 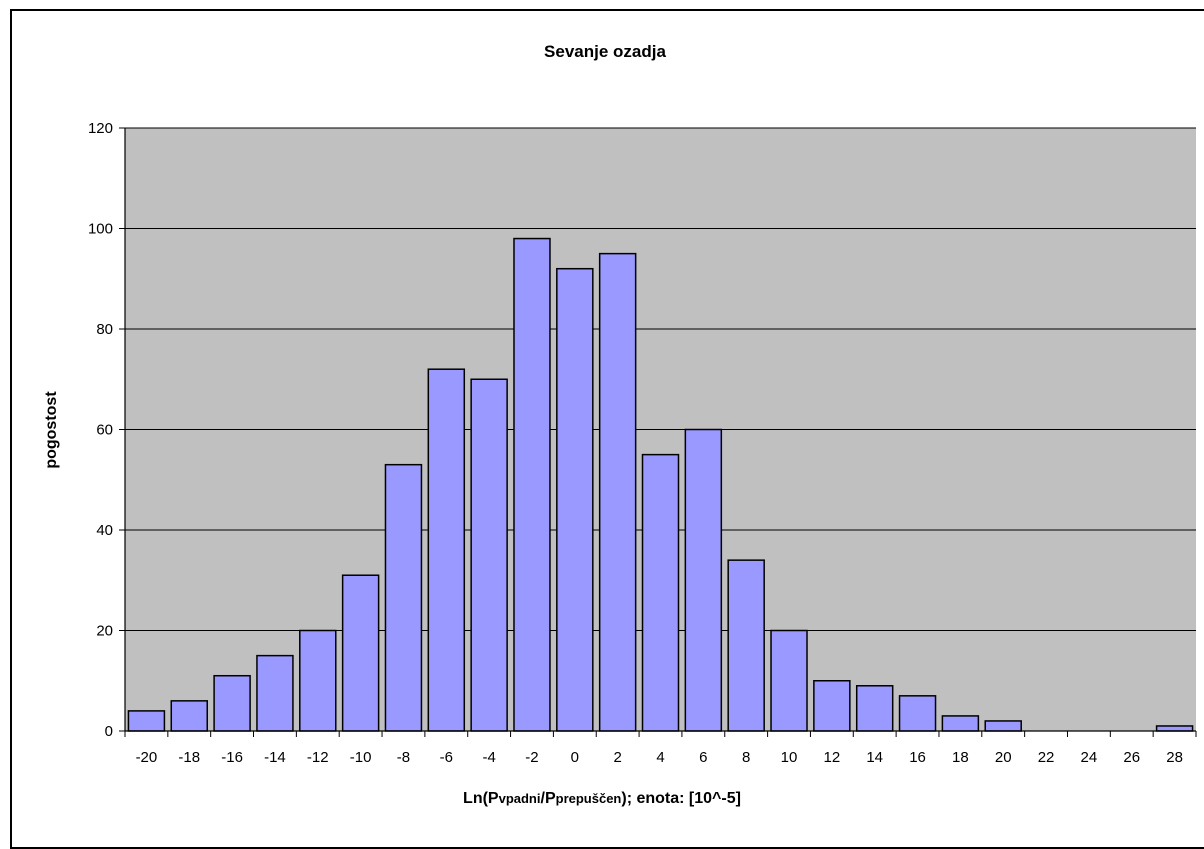 I want to click on x-axis-title-sub1: vpadni, so click(x=520, y=798).